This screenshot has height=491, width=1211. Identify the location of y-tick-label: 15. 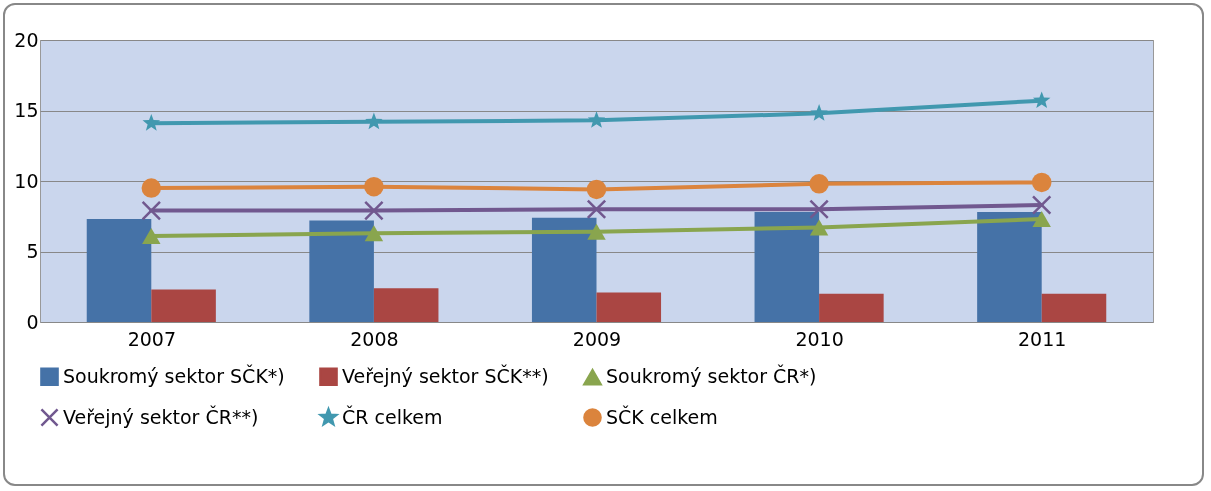
(26, 110).